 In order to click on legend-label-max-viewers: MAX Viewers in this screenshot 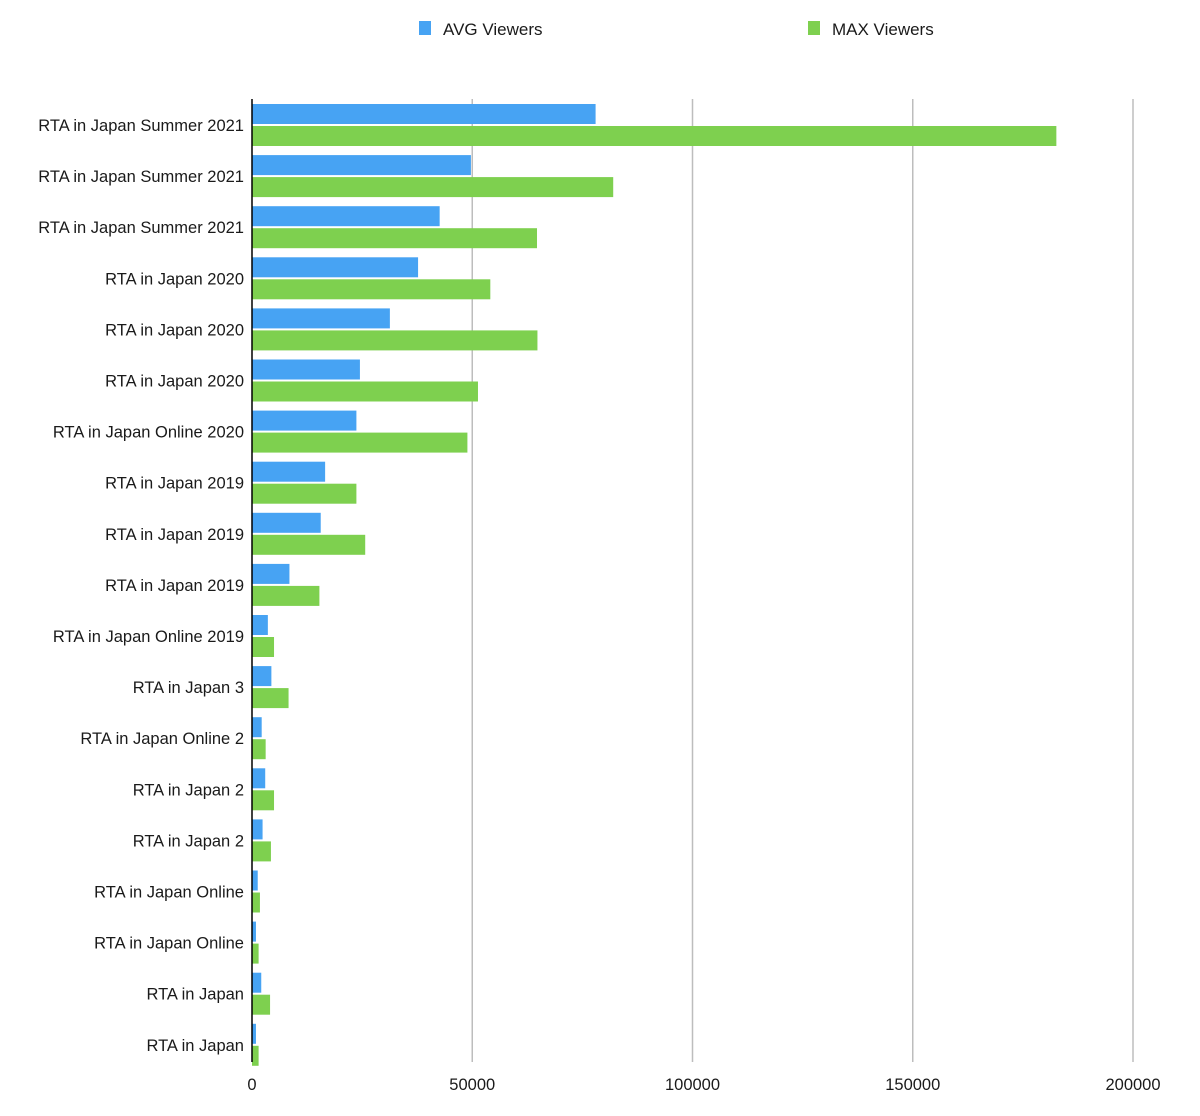, I will do `click(883, 29)`.